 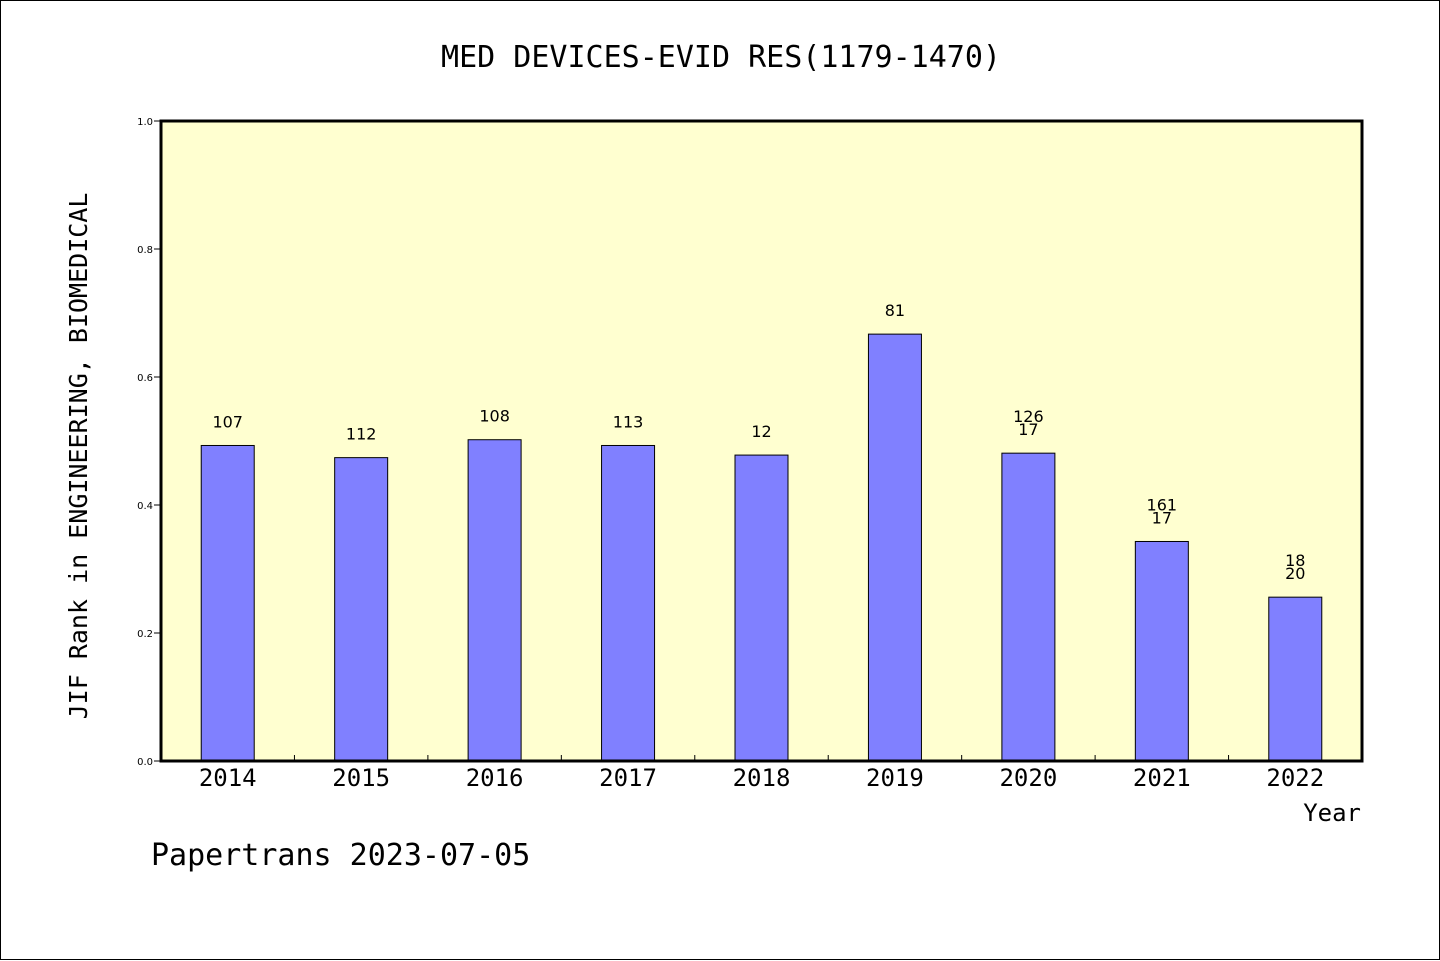 What do you see at coordinates (1162, 778) in the screenshot?
I see `x-tick-label: 2021` at bounding box center [1162, 778].